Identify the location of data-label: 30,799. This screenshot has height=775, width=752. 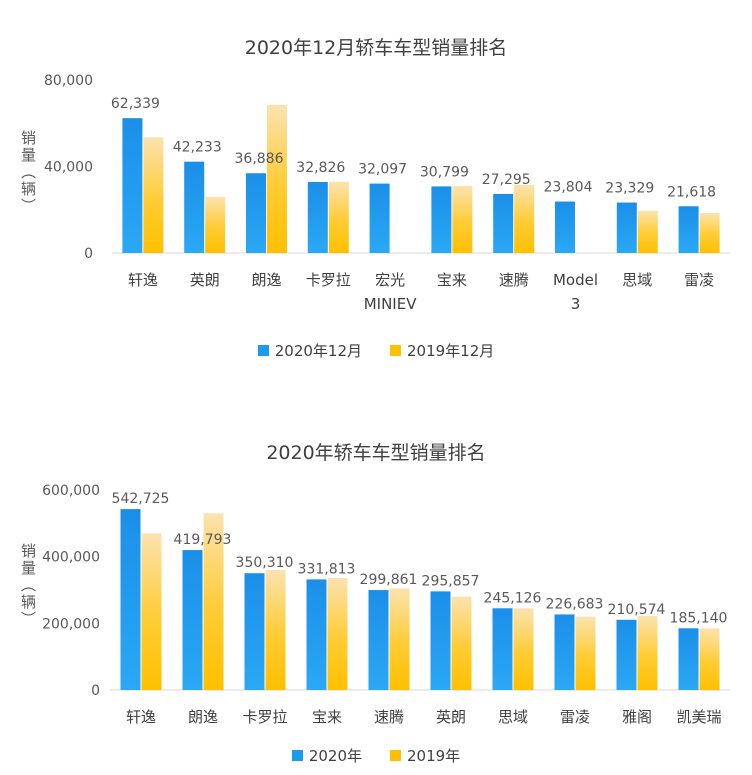
(444, 172).